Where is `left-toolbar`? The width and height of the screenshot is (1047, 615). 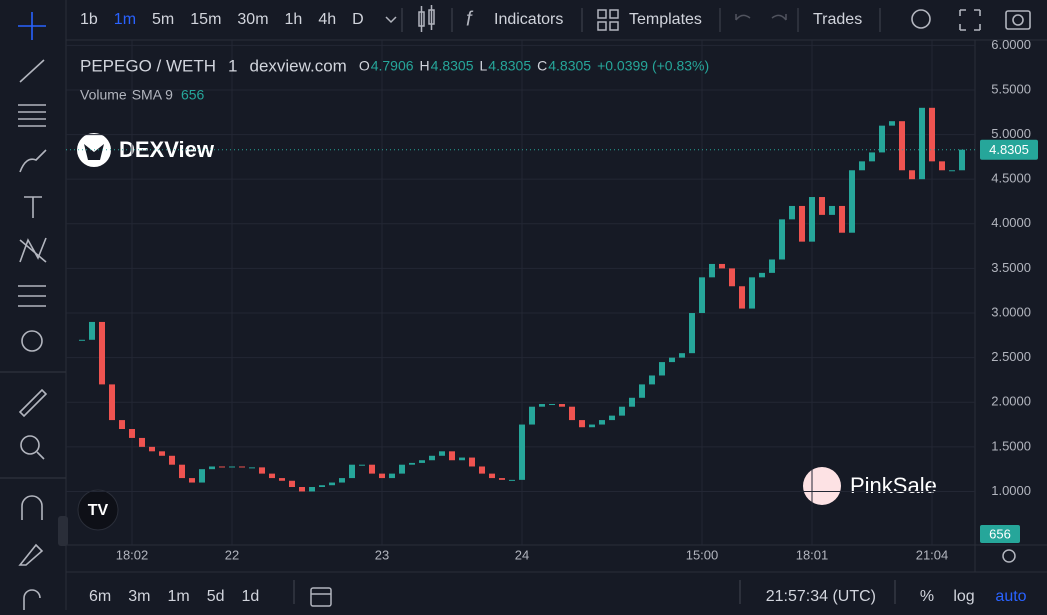
left-toolbar is located at coordinates (33, 311).